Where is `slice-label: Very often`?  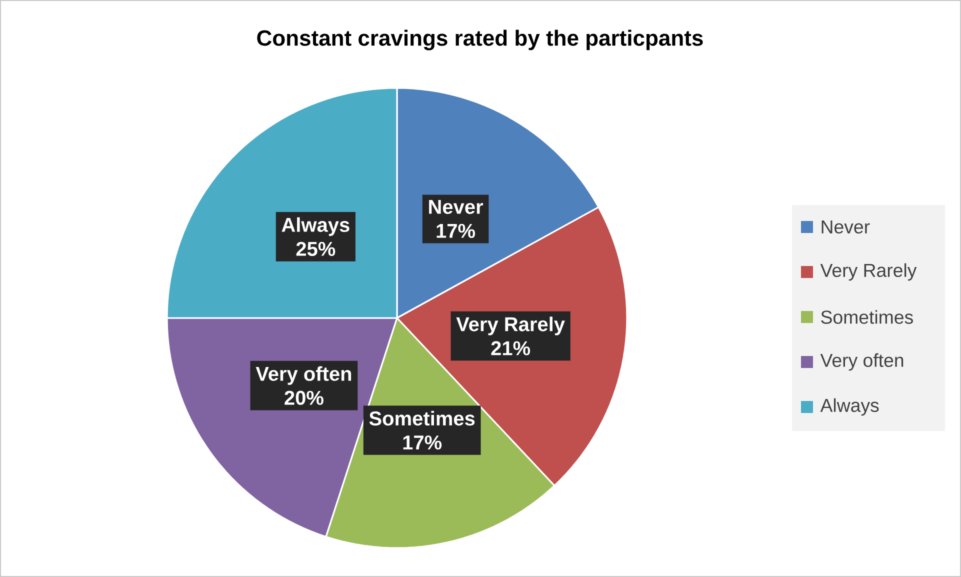 slice-label: Very often is located at coordinates (304, 375).